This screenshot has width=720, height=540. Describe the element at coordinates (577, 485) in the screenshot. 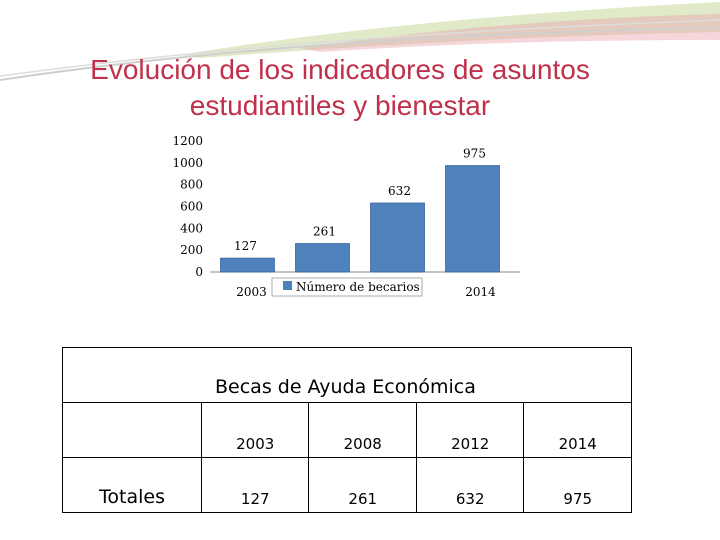

I see `table-value-cell: 975` at that location.